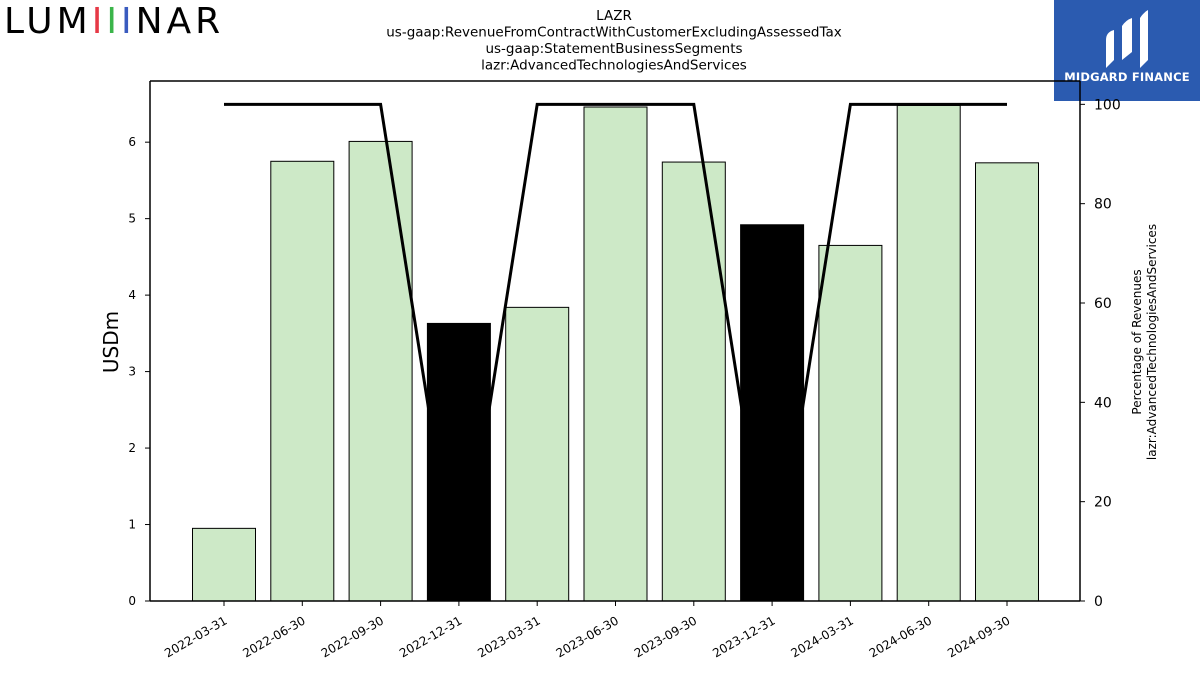 This screenshot has height=675, width=1200. Describe the element at coordinates (665, 636) in the screenshot. I see `x-tick-label-2023-09-30: 2023-09-30` at that location.